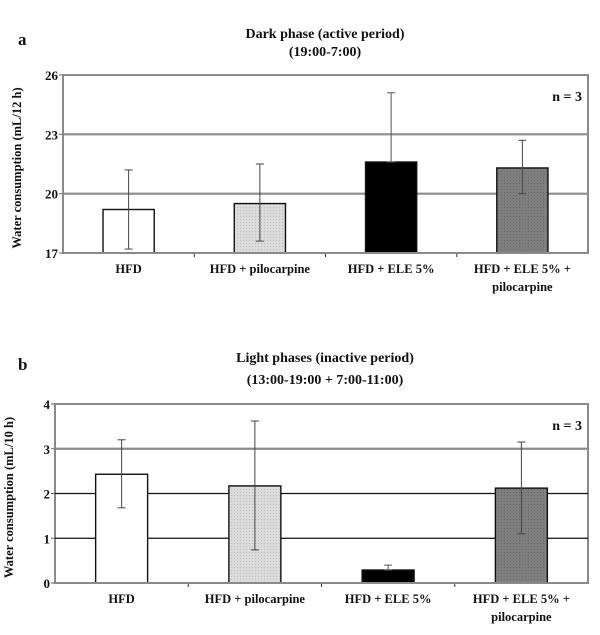 The height and width of the screenshot is (635, 600). What do you see at coordinates (17, 167) in the screenshot?
I see `y-axis-label: Water consumption (mL/12 h)` at bounding box center [17, 167].